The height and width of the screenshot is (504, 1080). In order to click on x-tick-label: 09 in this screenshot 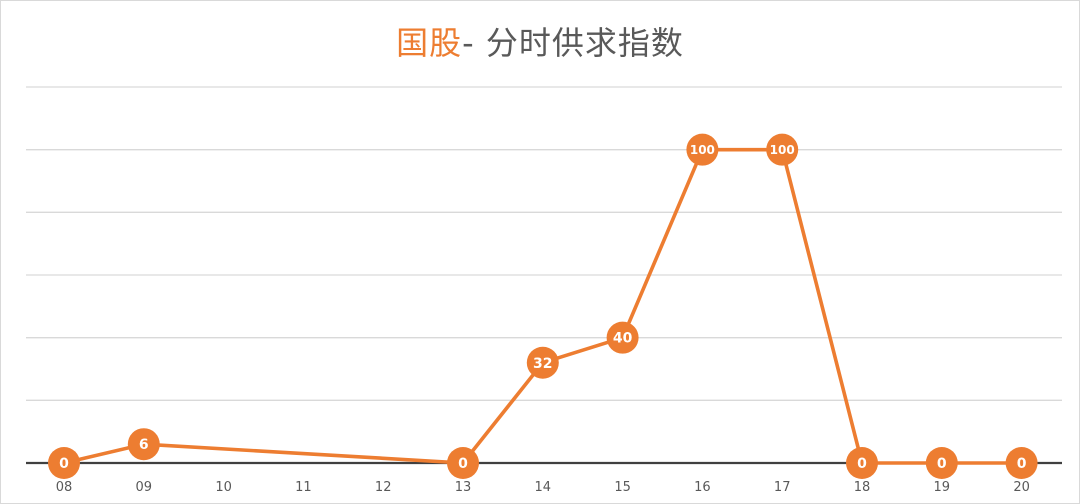, I will do `click(144, 487)`.